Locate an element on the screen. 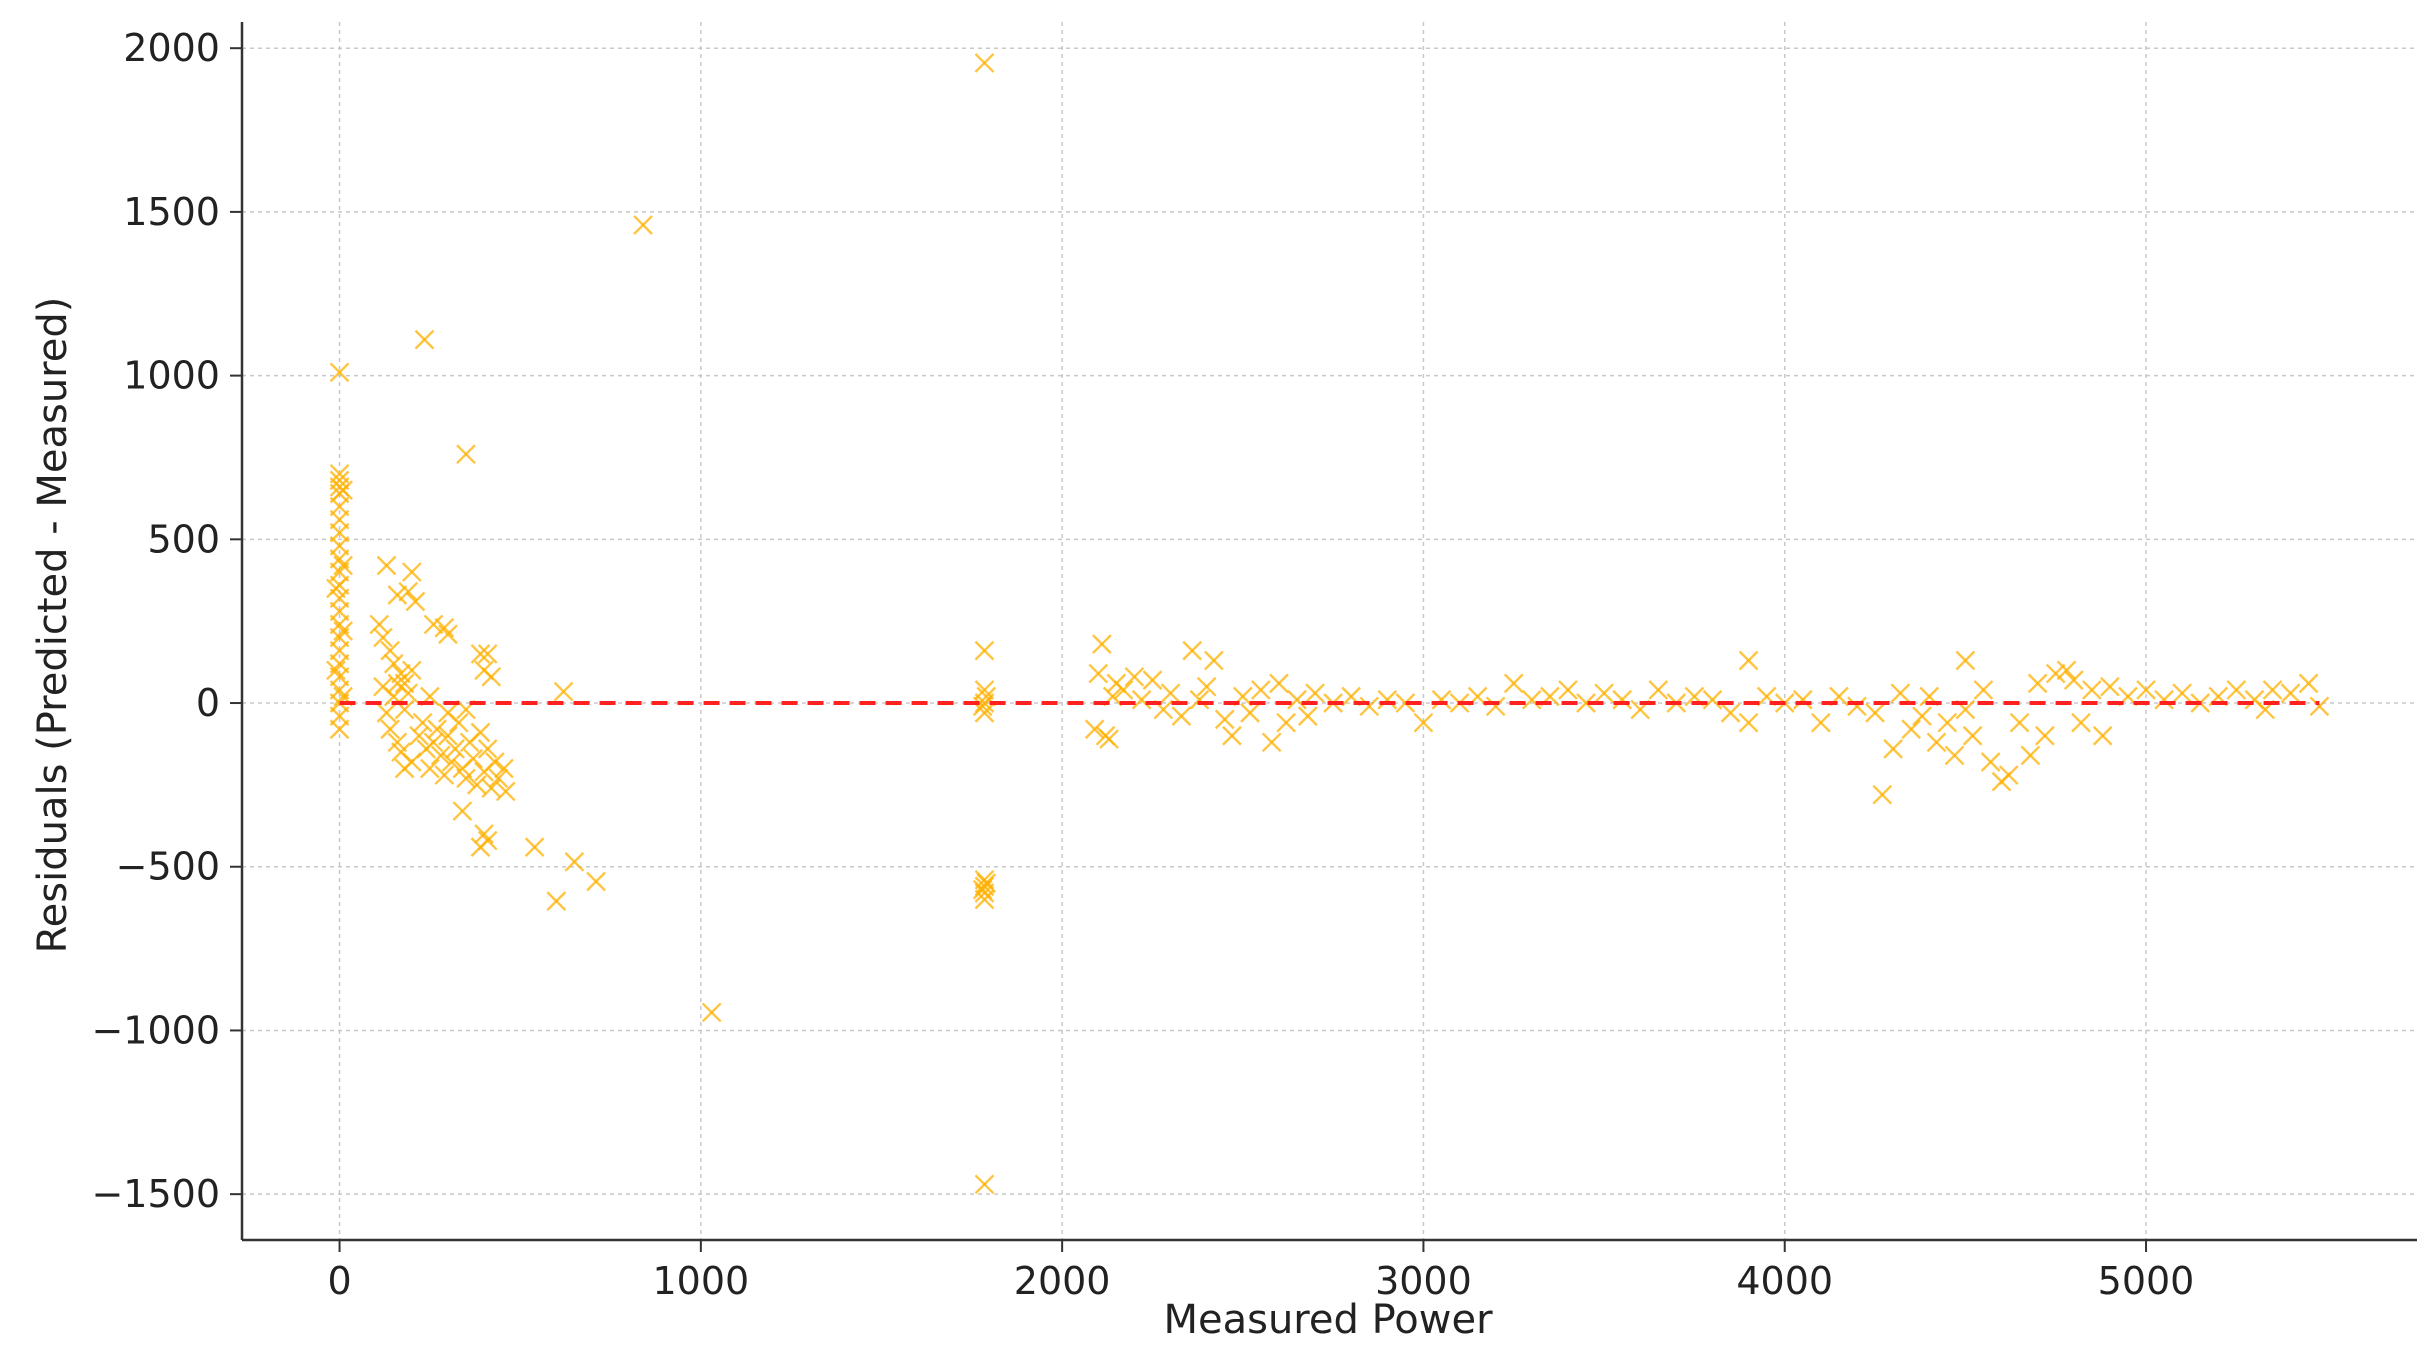  x-tick-label: 3000 is located at coordinates (1423, 1281).